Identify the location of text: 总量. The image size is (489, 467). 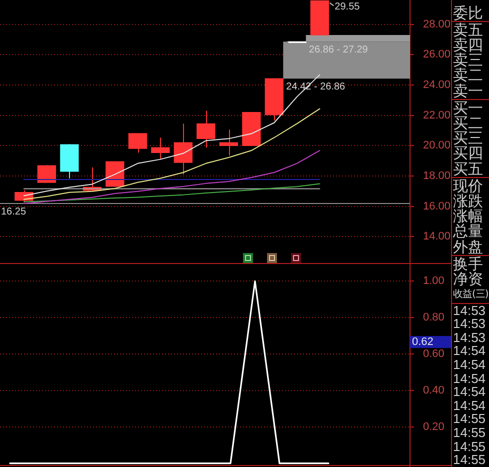
(468, 231).